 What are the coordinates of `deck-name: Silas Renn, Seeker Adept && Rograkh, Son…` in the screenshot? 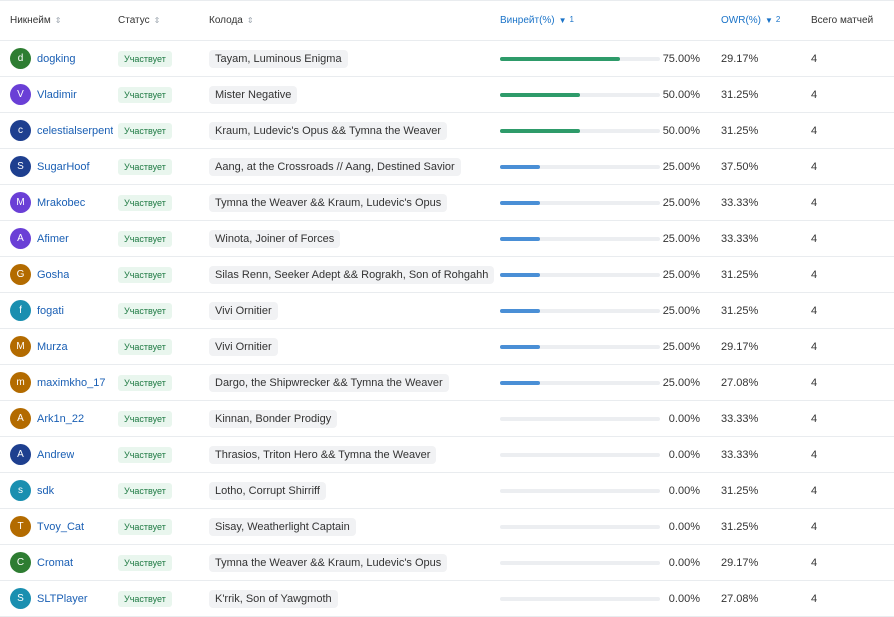 It's located at (352, 274).